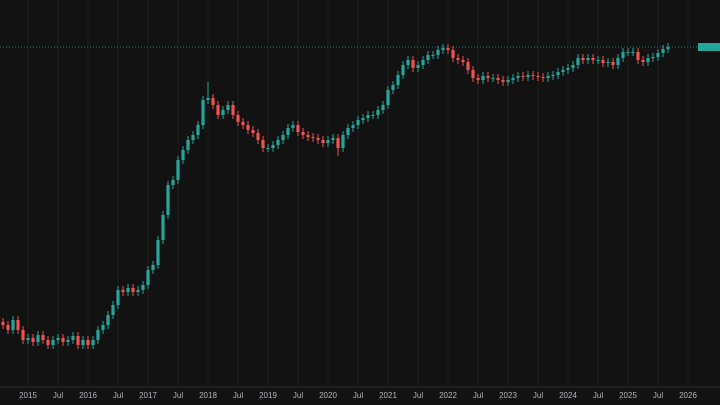  I want to click on x-tick-label: 2021, so click(388, 395).